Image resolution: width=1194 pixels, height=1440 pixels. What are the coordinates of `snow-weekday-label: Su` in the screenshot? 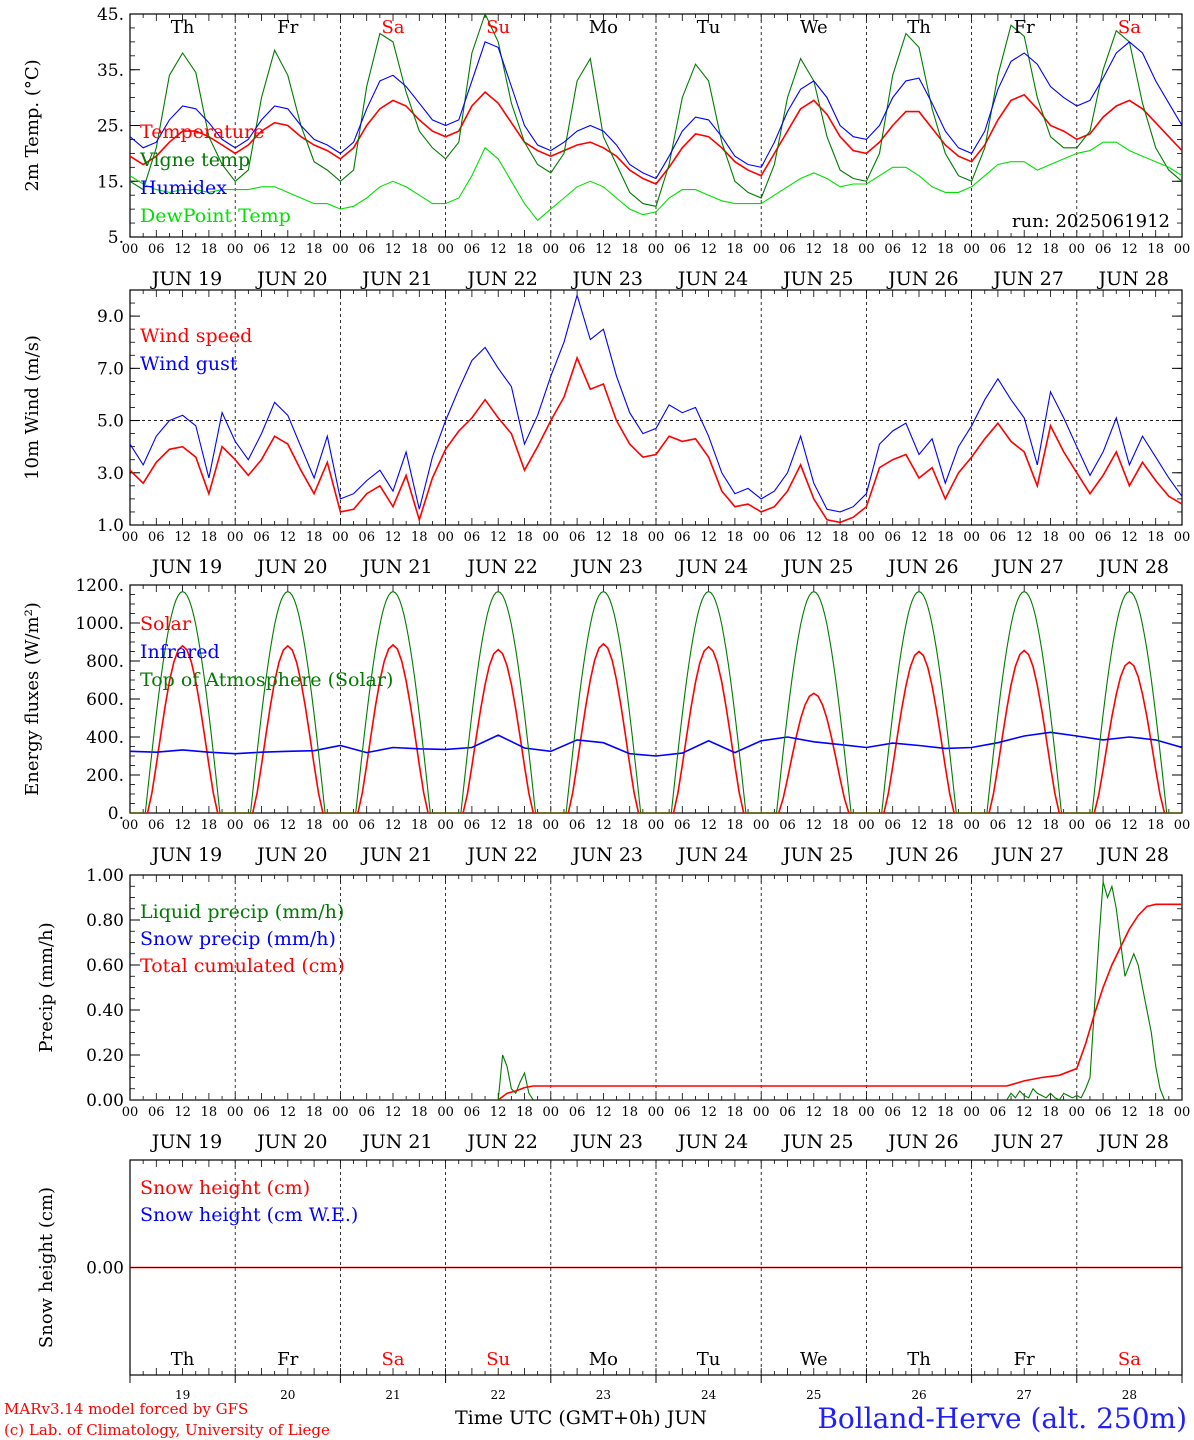 It's located at (498, 1359).